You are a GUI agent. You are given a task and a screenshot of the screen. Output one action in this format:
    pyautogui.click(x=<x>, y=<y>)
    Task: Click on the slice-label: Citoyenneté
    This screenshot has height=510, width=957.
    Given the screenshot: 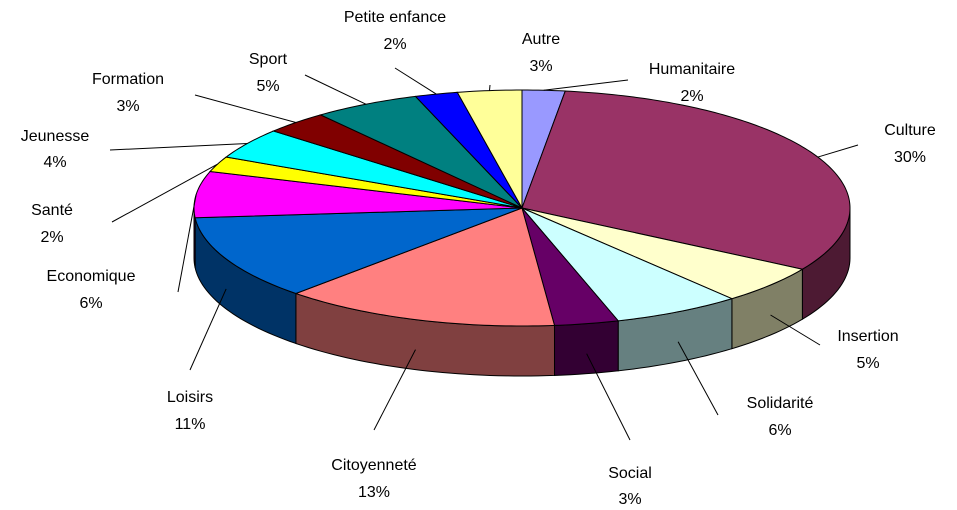 What is the action you would take?
    pyautogui.click(x=373, y=465)
    